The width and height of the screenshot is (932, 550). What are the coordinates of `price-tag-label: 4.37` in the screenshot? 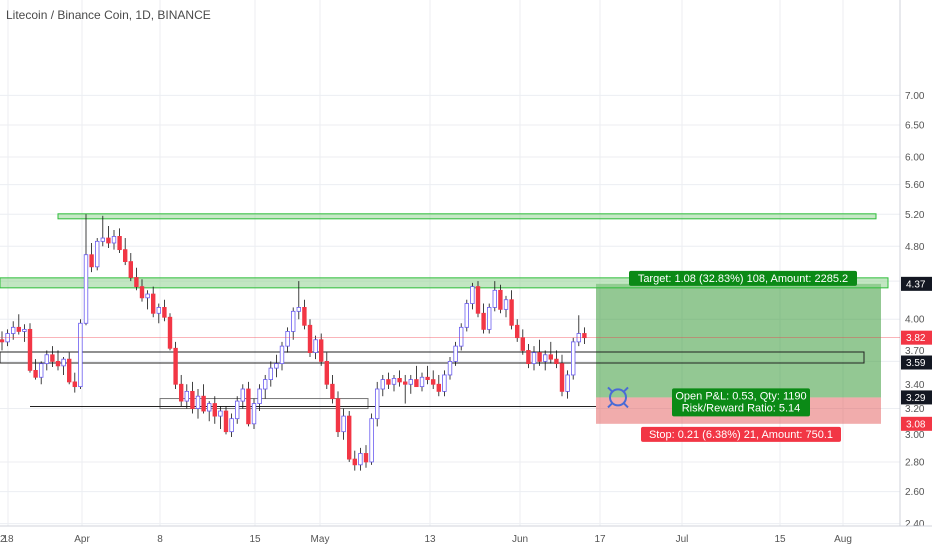 It's located at (916, 284).